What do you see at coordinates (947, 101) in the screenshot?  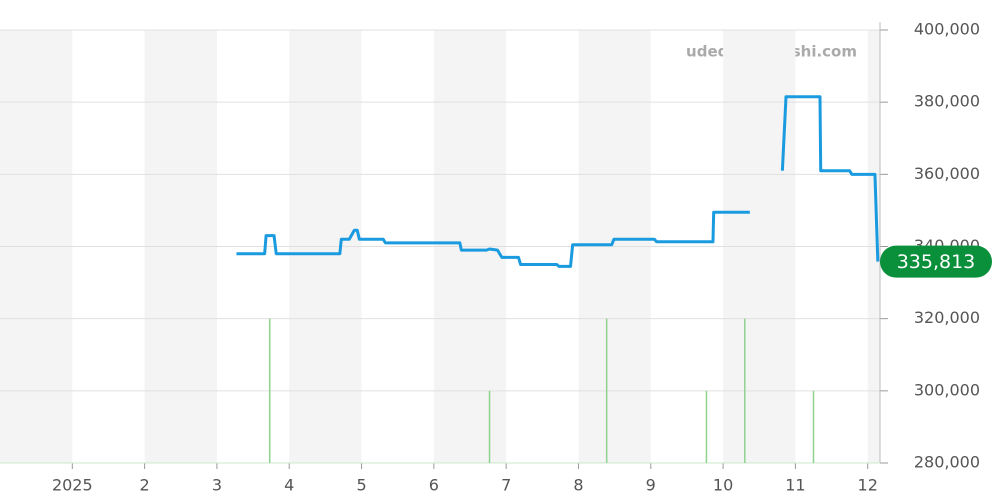 I see `y-tick-label: 380,000` at bounding box center [947, 101].